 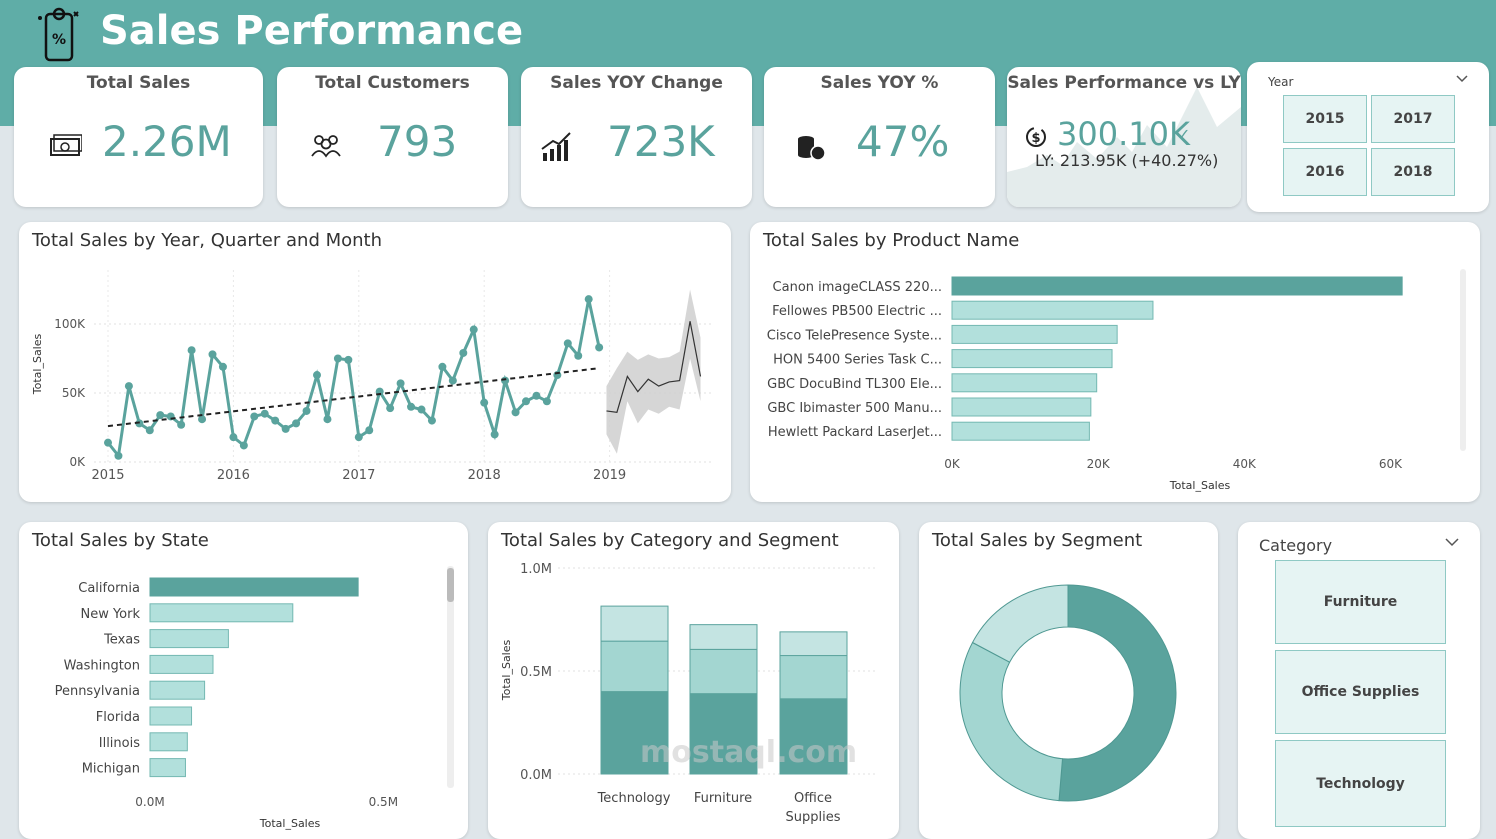 What do you see at coordinates (536, 569) in the screenshot?
I see `y-tick-label: 1.0M` at bounding box center [536, 569].